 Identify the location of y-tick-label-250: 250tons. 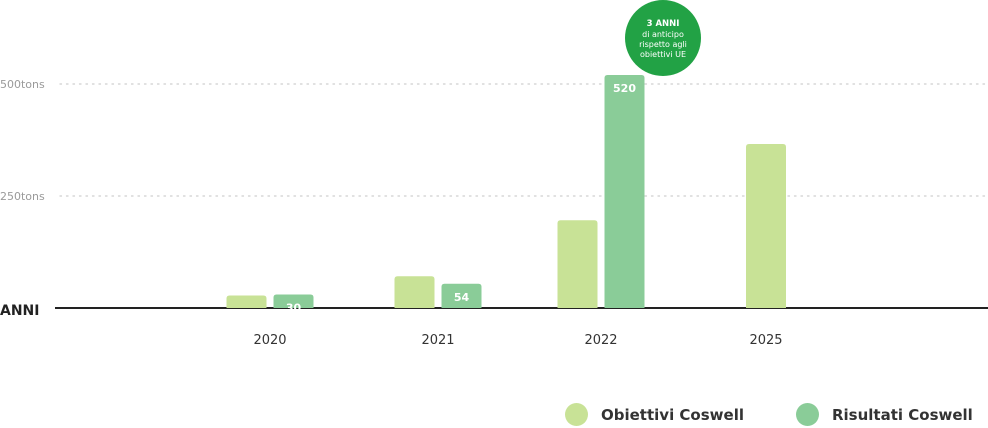
(22, 196).